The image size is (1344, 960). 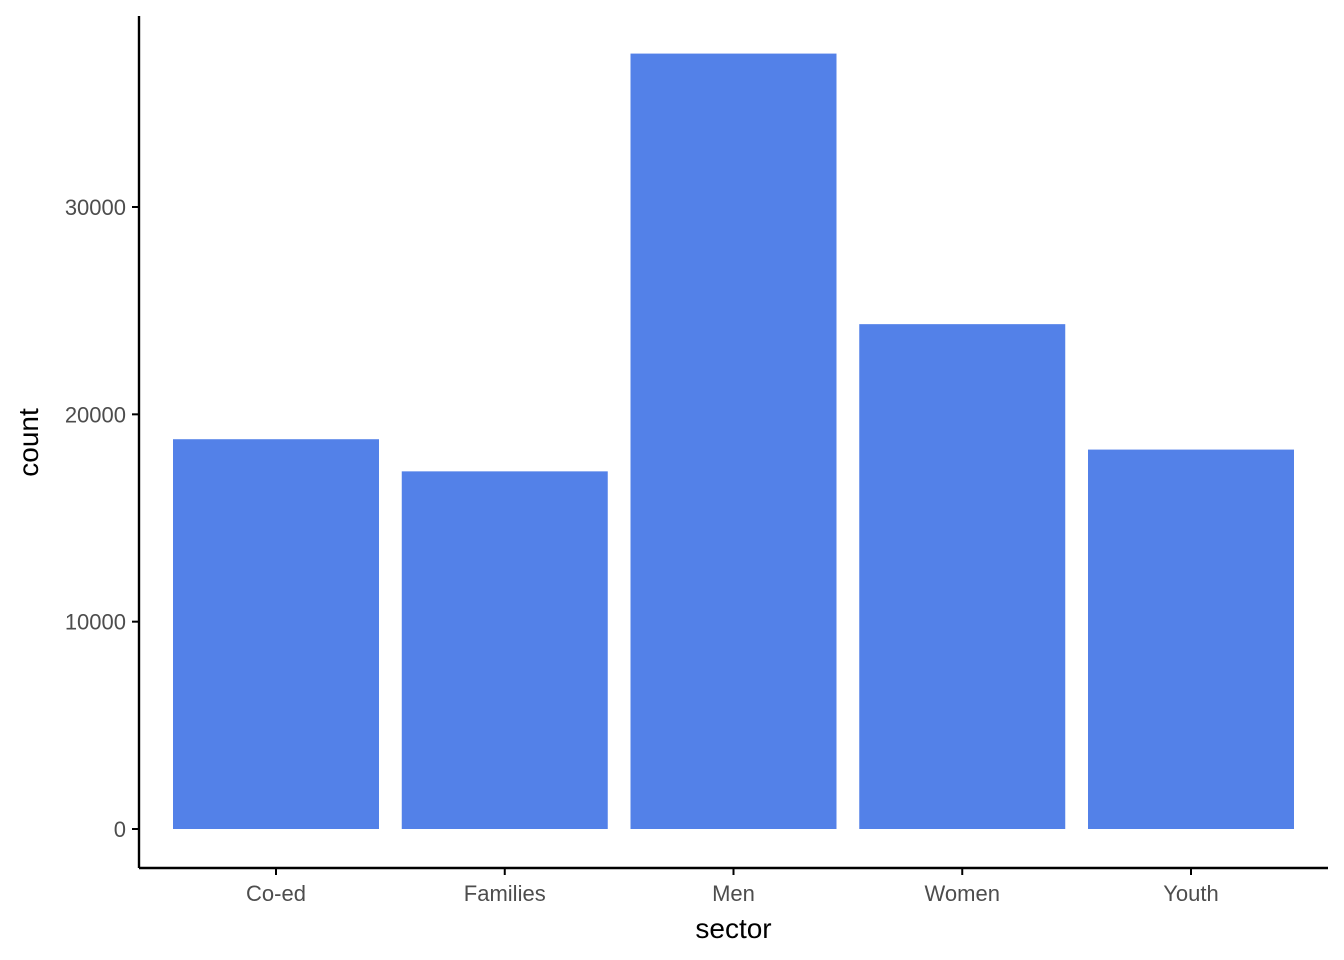 What do you see at coordinates (95, 207) in the screenshot?
I see `y-tick-label: 30000` at bounding box center [95, 207].